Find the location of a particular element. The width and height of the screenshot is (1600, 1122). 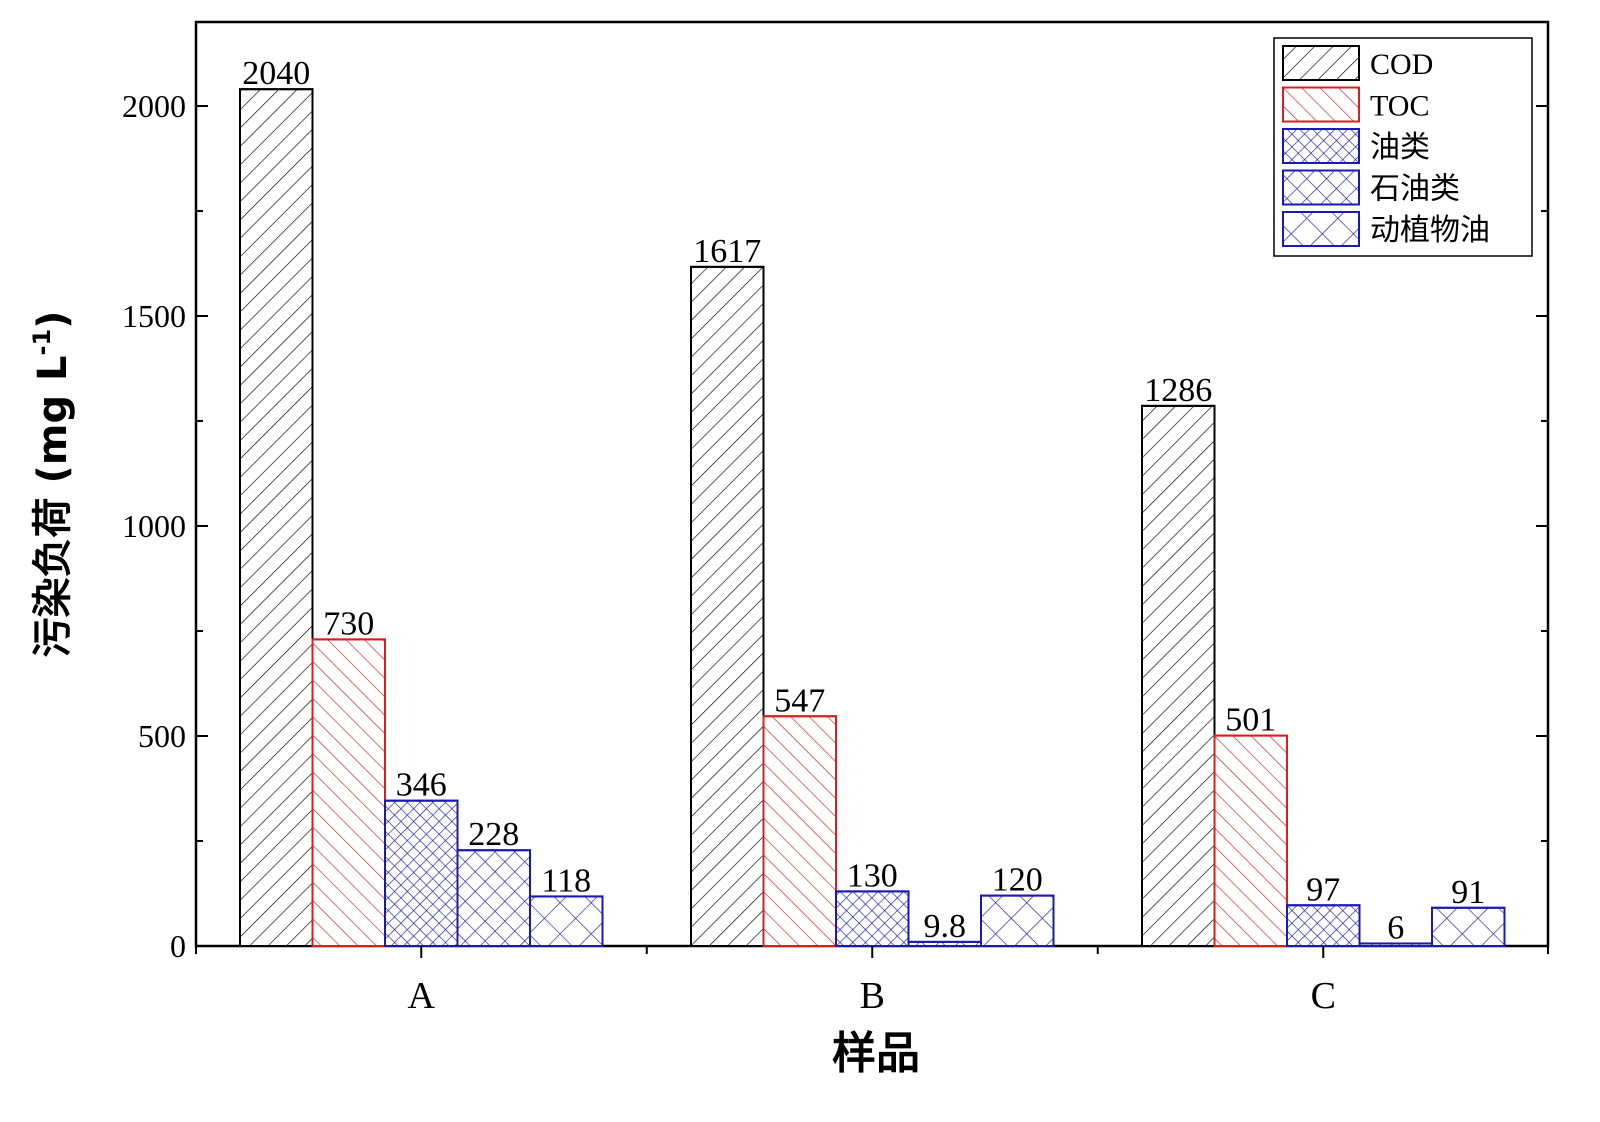

value-label-b-series-3: 130 is located at coordinates (872, 875).